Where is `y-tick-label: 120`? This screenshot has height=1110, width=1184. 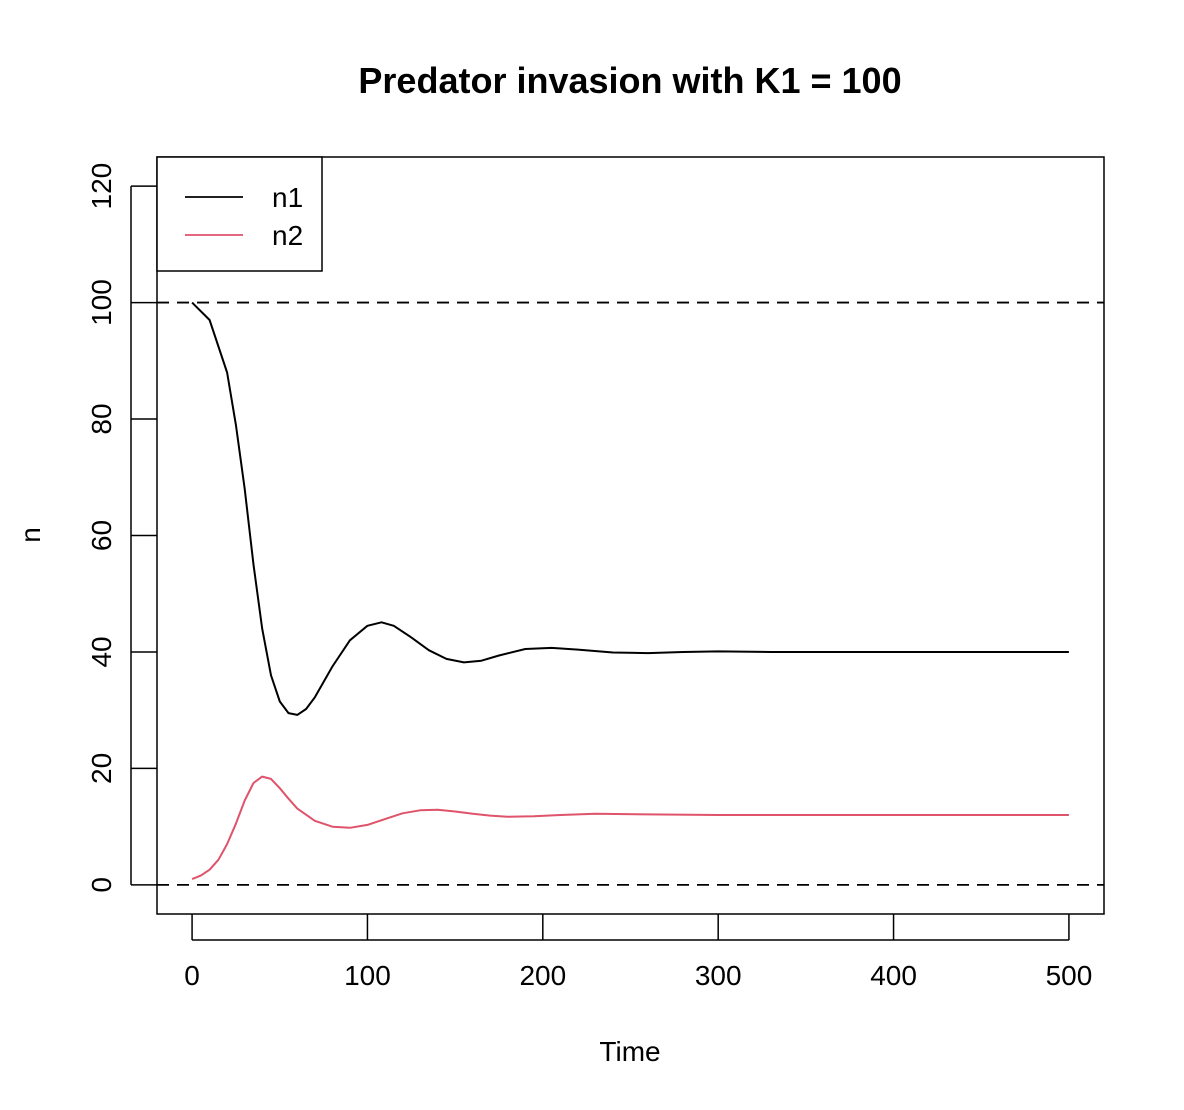
y-tick-label: 120 is located at coordinates (101, 186).